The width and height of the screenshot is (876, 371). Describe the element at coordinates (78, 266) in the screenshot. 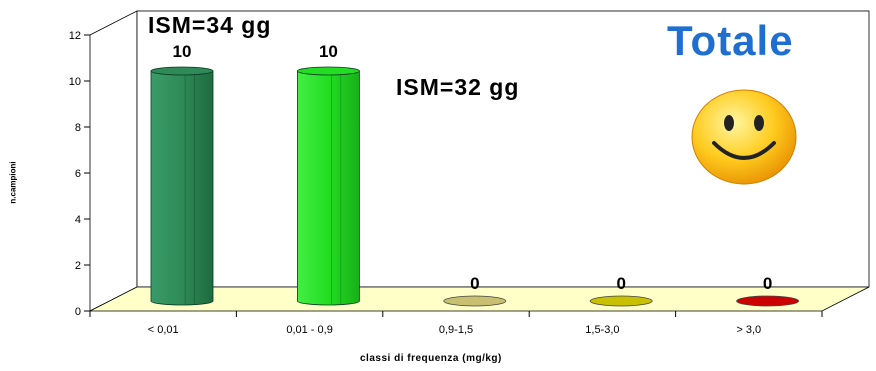

I see `y-tick-label: 2` at that location.